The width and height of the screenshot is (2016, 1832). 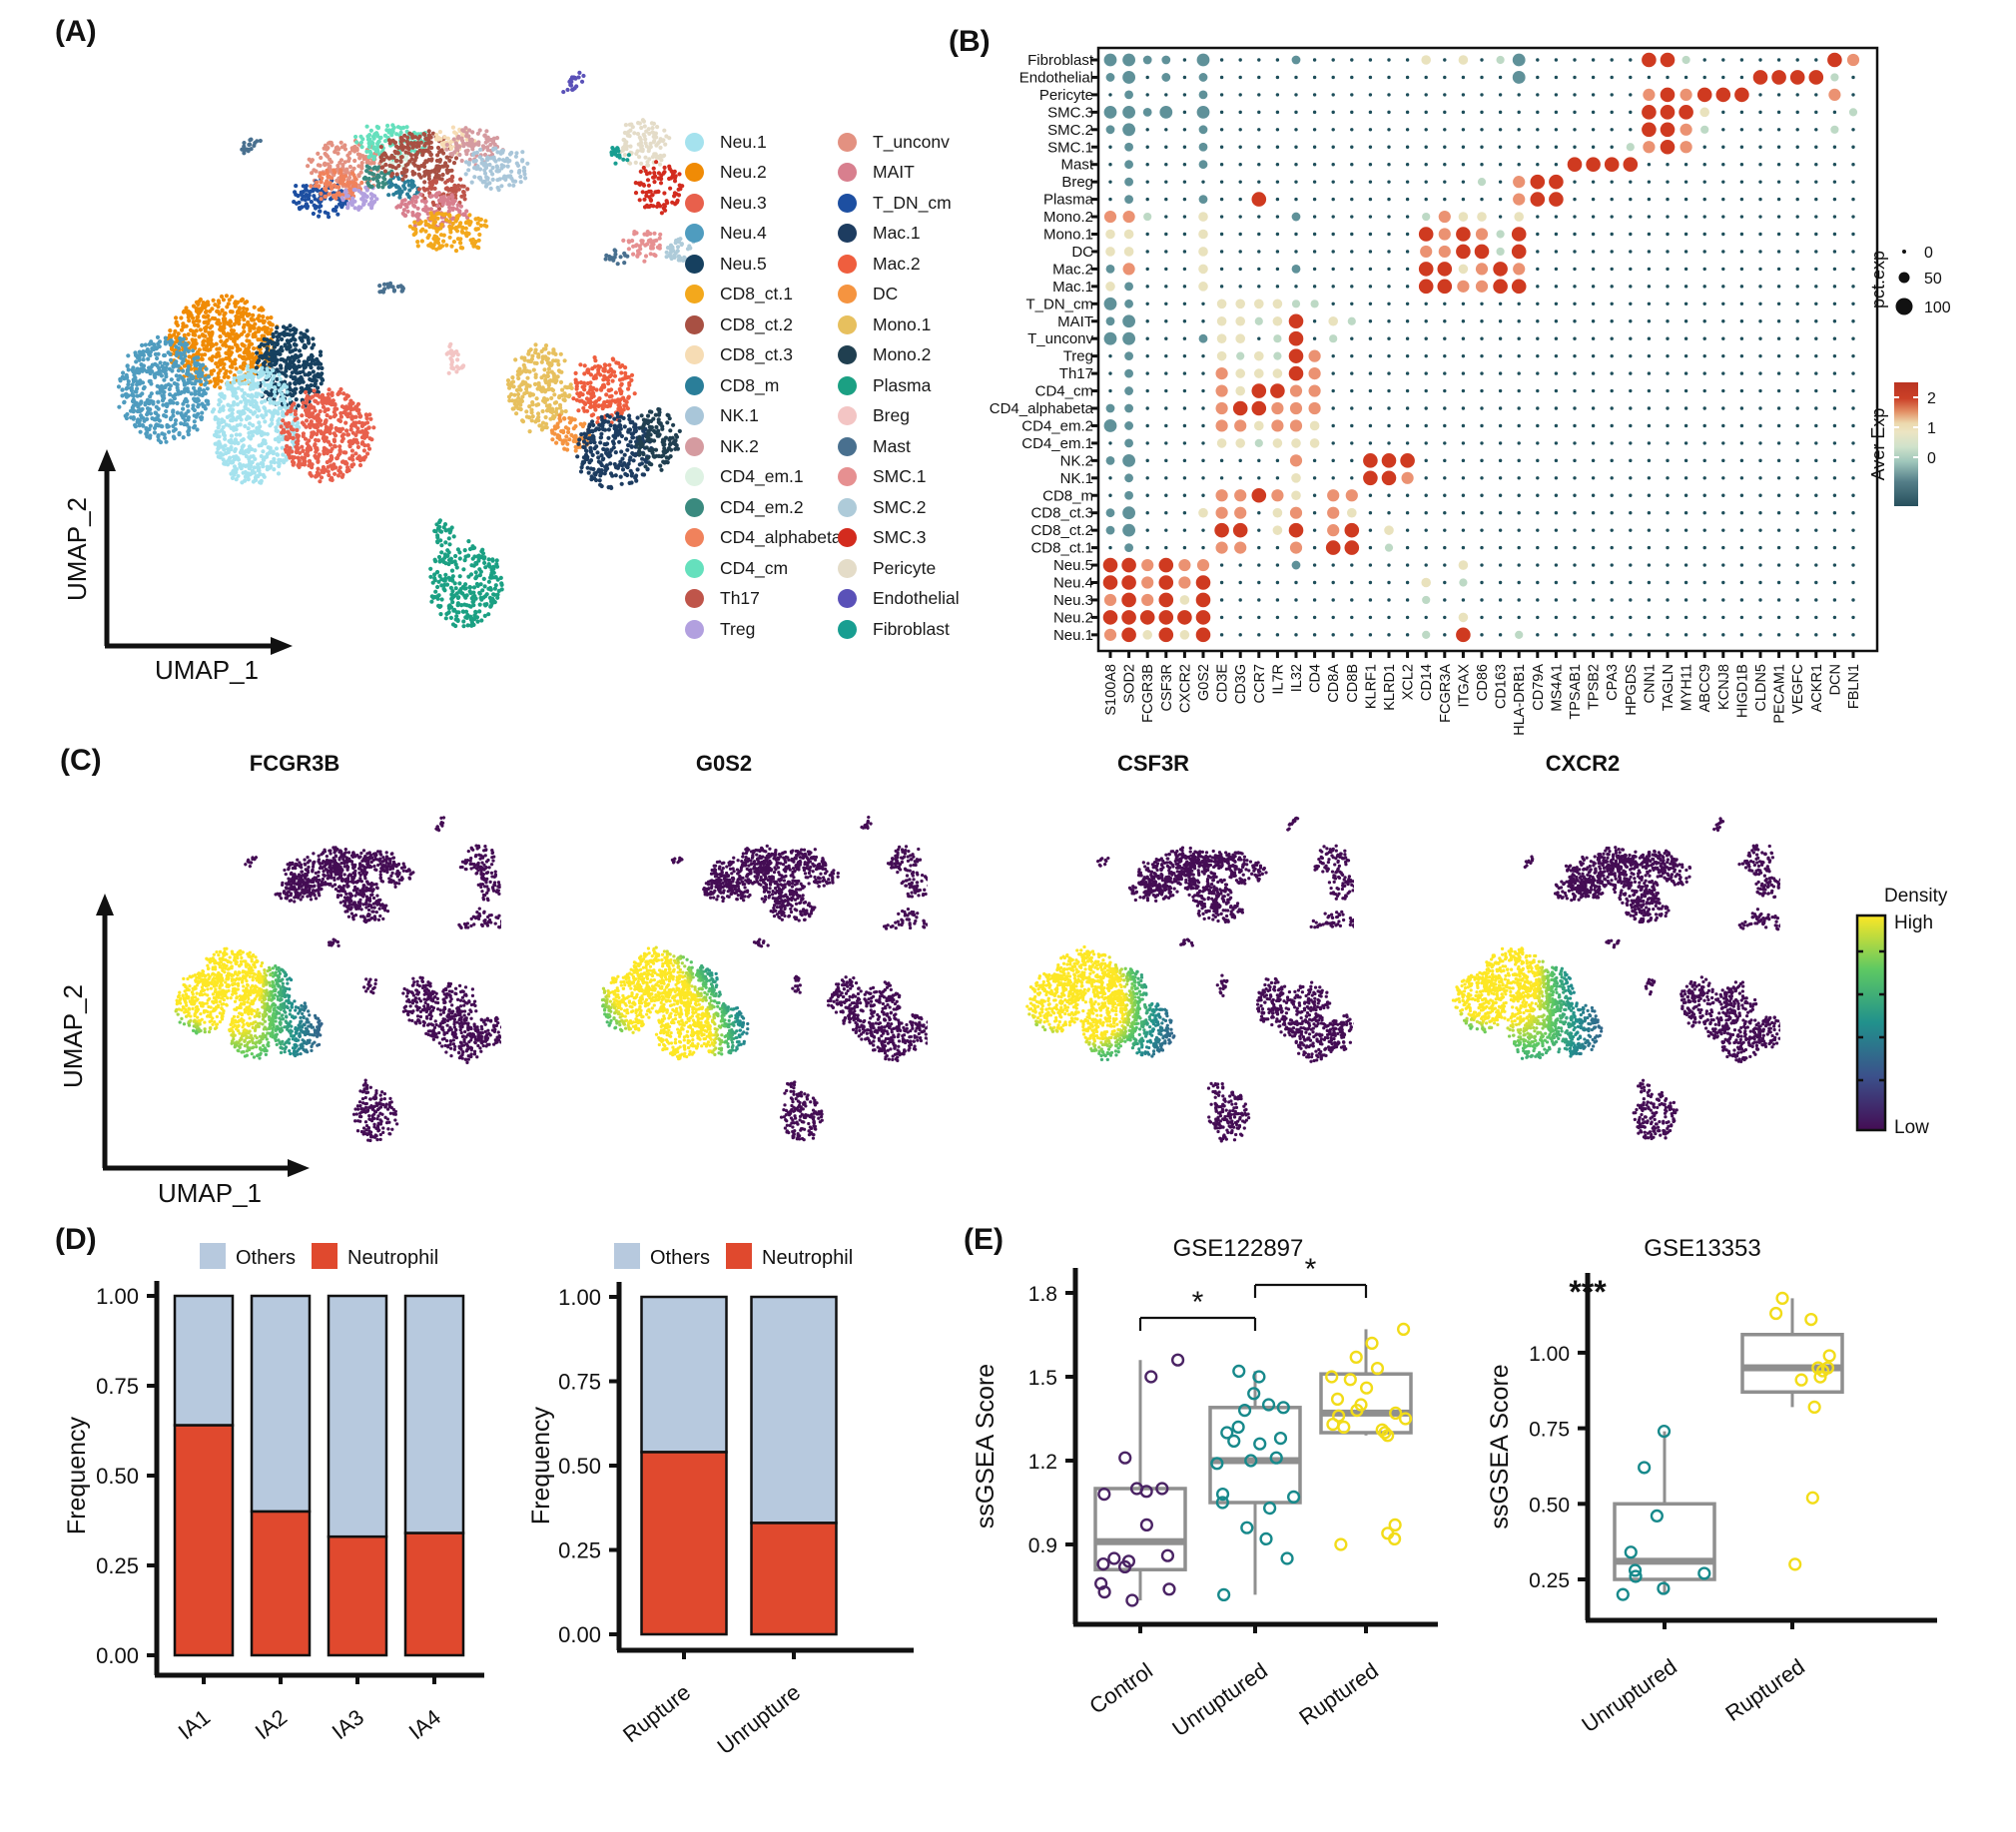 I want to click on pct-exp-legend-title: pct.exp, so click(x=1878, y=279).